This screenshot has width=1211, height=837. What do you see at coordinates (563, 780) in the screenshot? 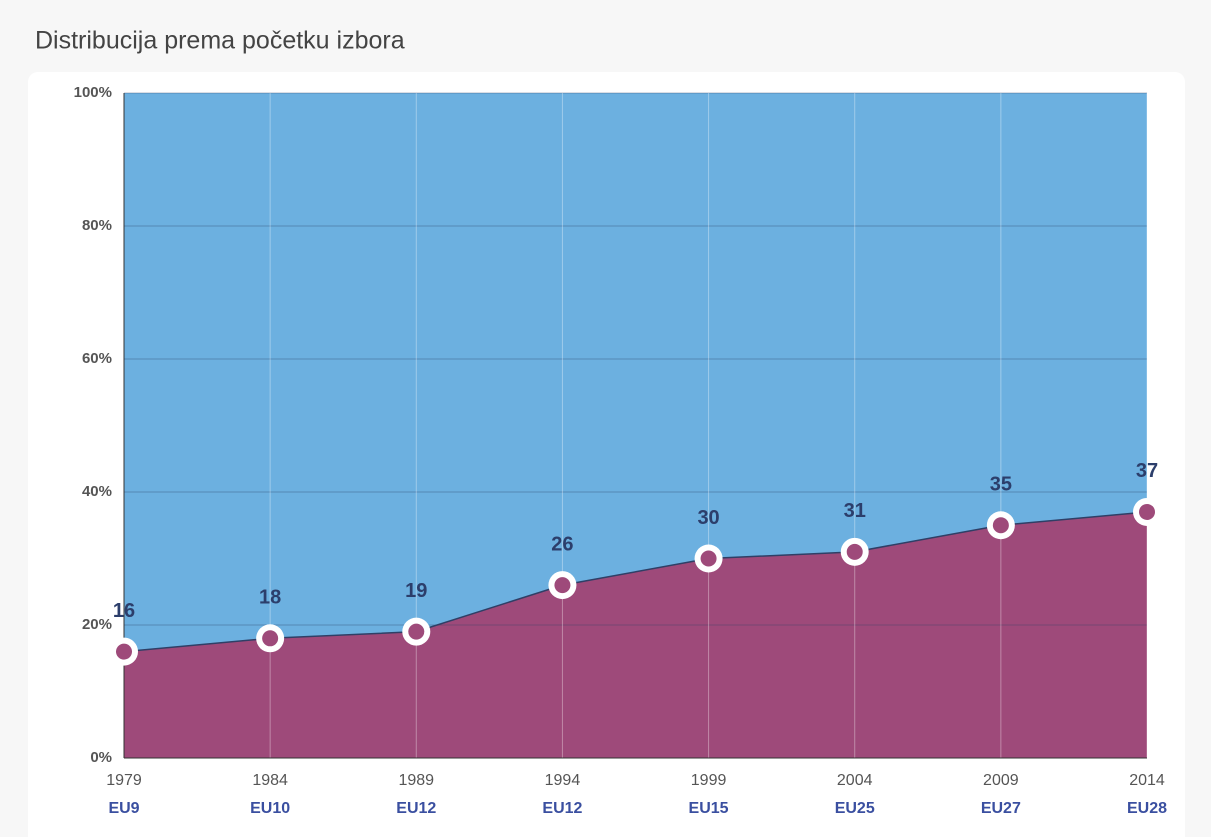
I see `x-tick-label: 1994` at bounding box center [563, 780].